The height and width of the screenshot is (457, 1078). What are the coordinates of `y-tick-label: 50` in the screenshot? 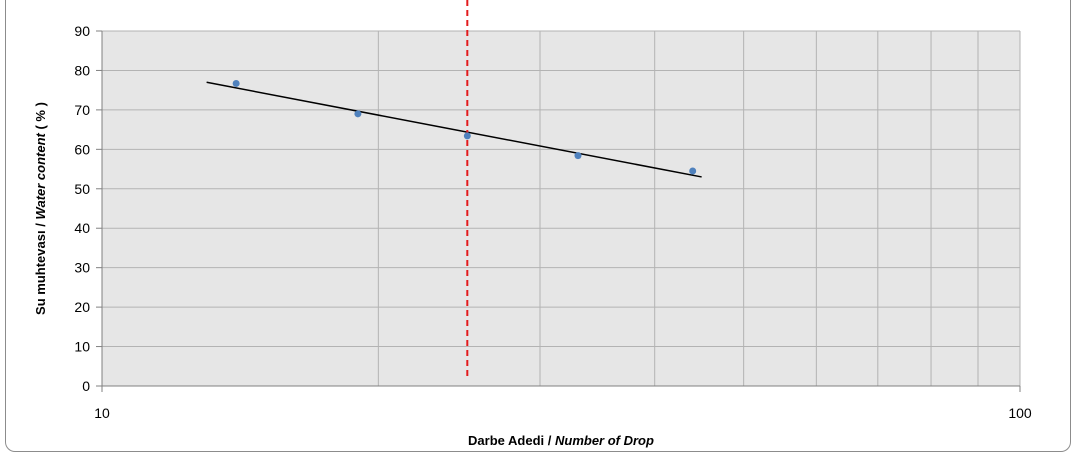 It's located at (82, 189).